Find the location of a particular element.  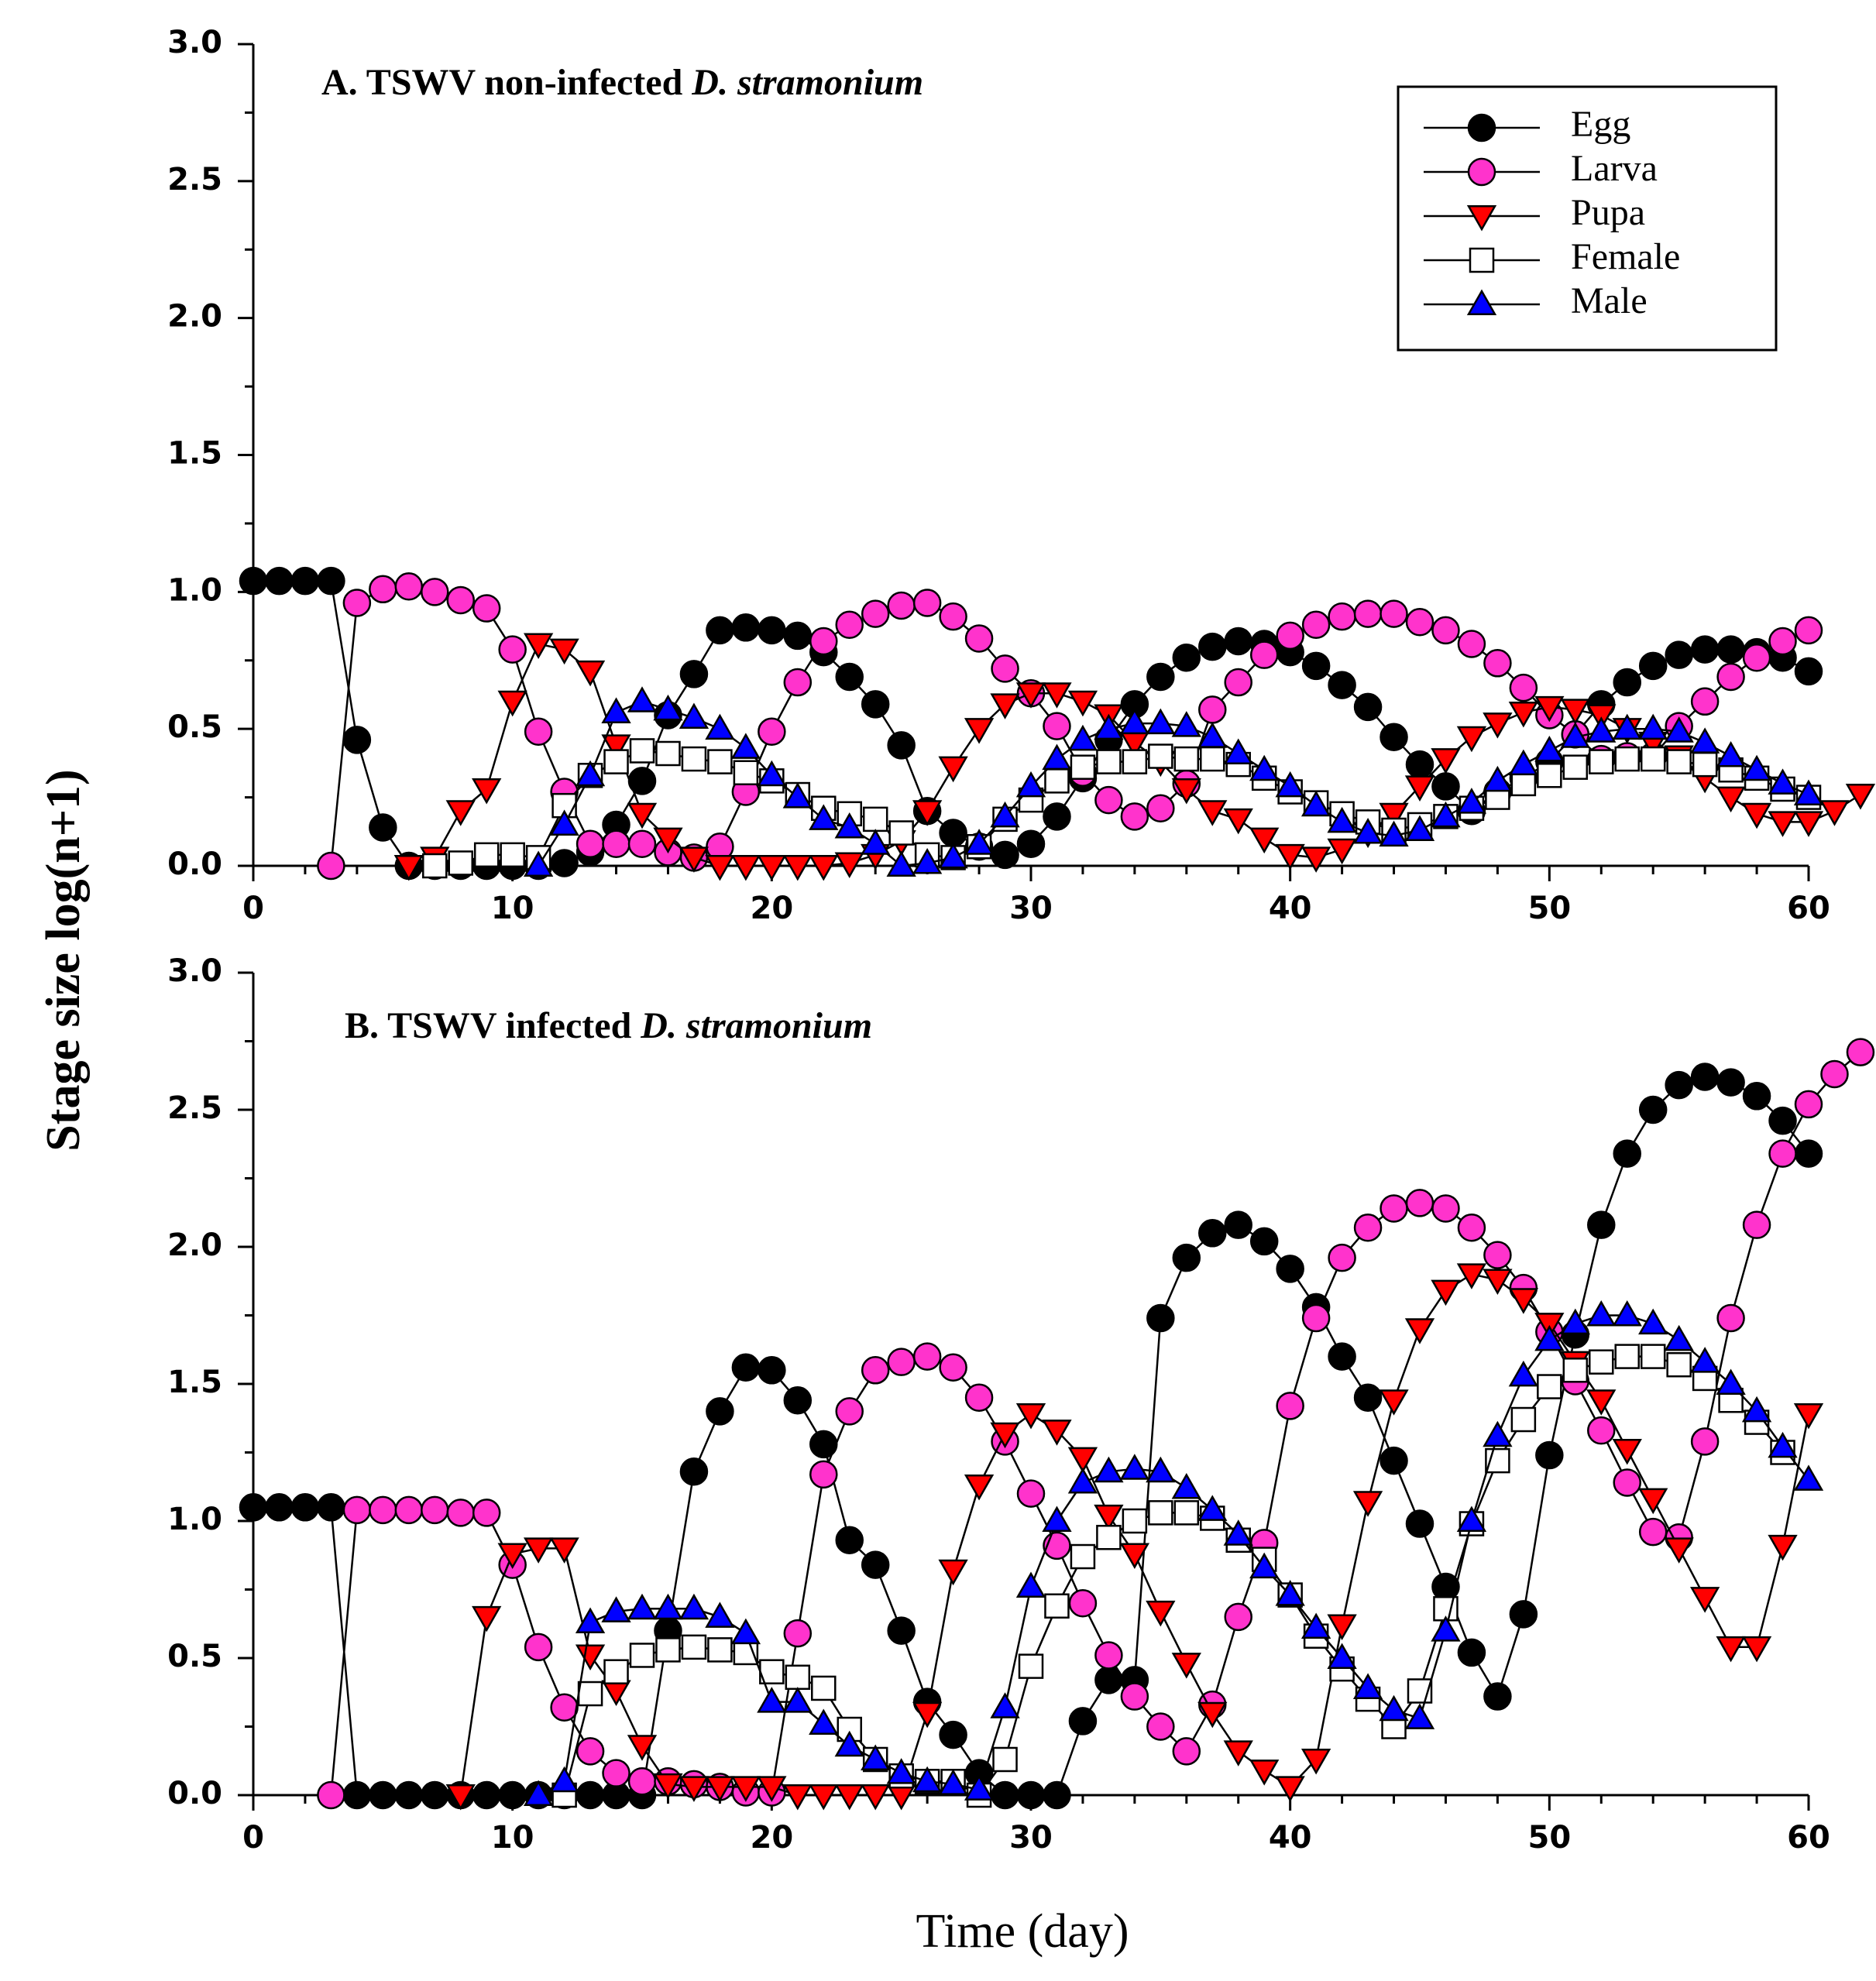

legend-label: Female is located at coordinates (1625, 257).